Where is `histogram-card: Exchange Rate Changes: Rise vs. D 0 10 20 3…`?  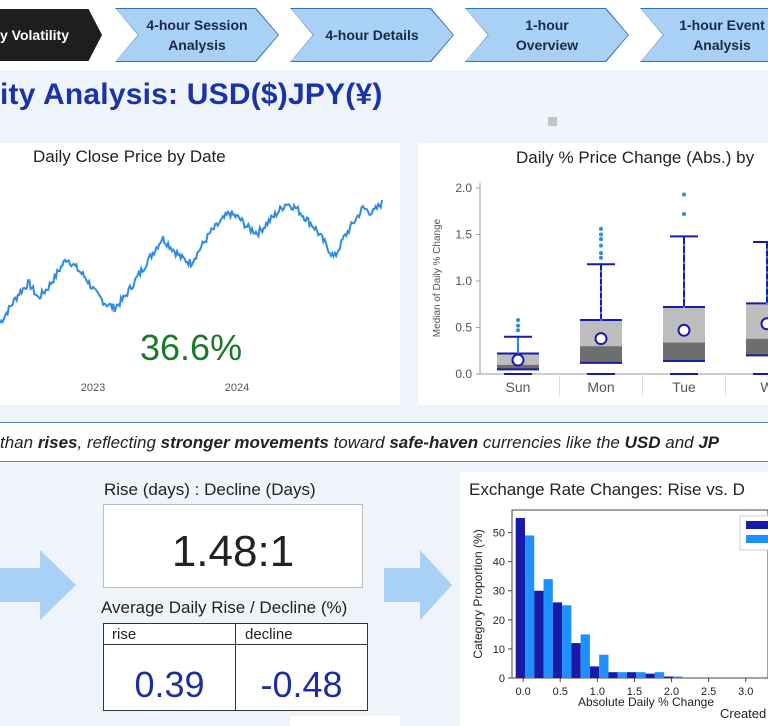
histogram-card: Exchange Rate Changes: Rise vs. D 0 10 20 3… is located at coordinates (614, 599).